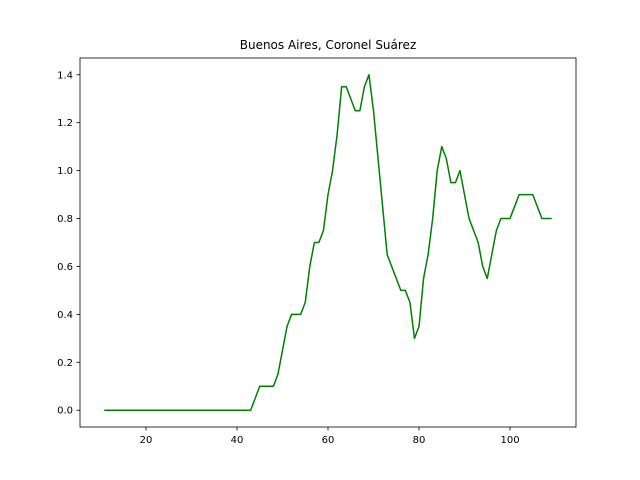  What do you see at coordinates (509, 440) in the screenshot?
I see `x-tick-label: 100` at bounding box center [509, 440].